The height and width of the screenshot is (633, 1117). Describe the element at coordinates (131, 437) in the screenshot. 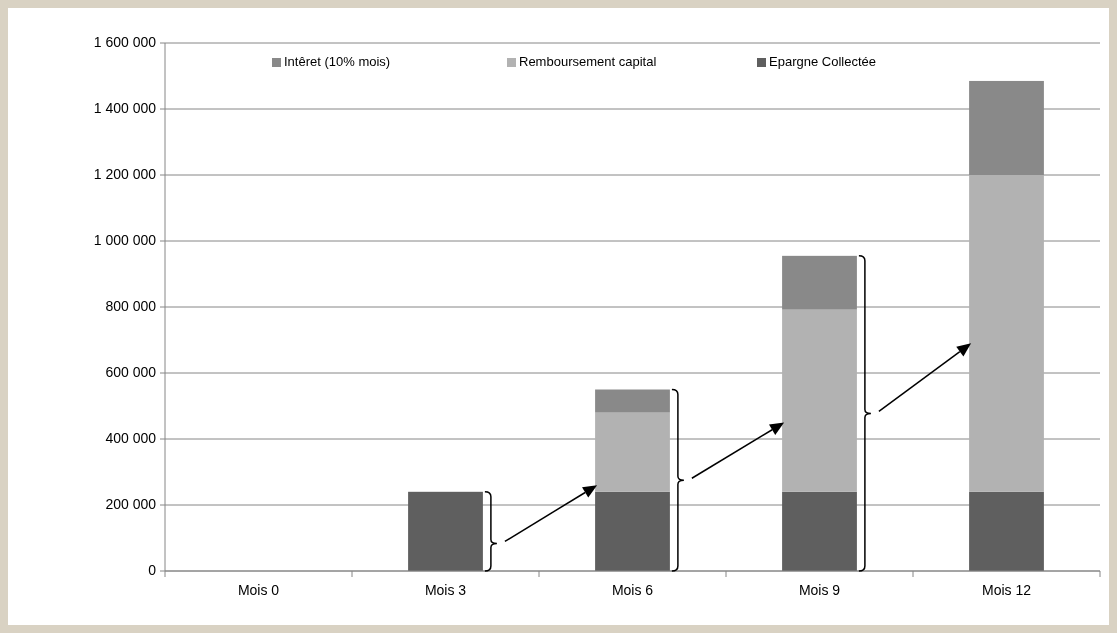

I see `y-tick-label: 400 000` at that location.